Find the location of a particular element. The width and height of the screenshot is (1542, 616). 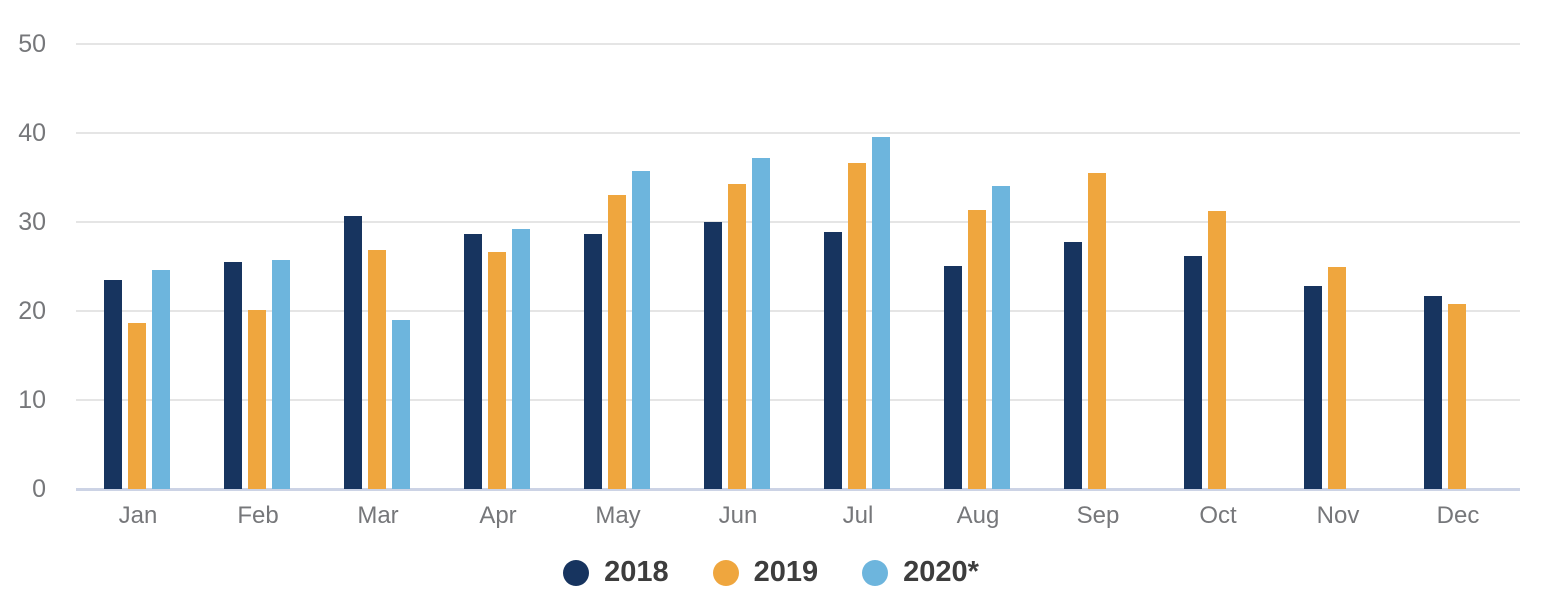

bar-2018-may is located at coordinates (593, 361).